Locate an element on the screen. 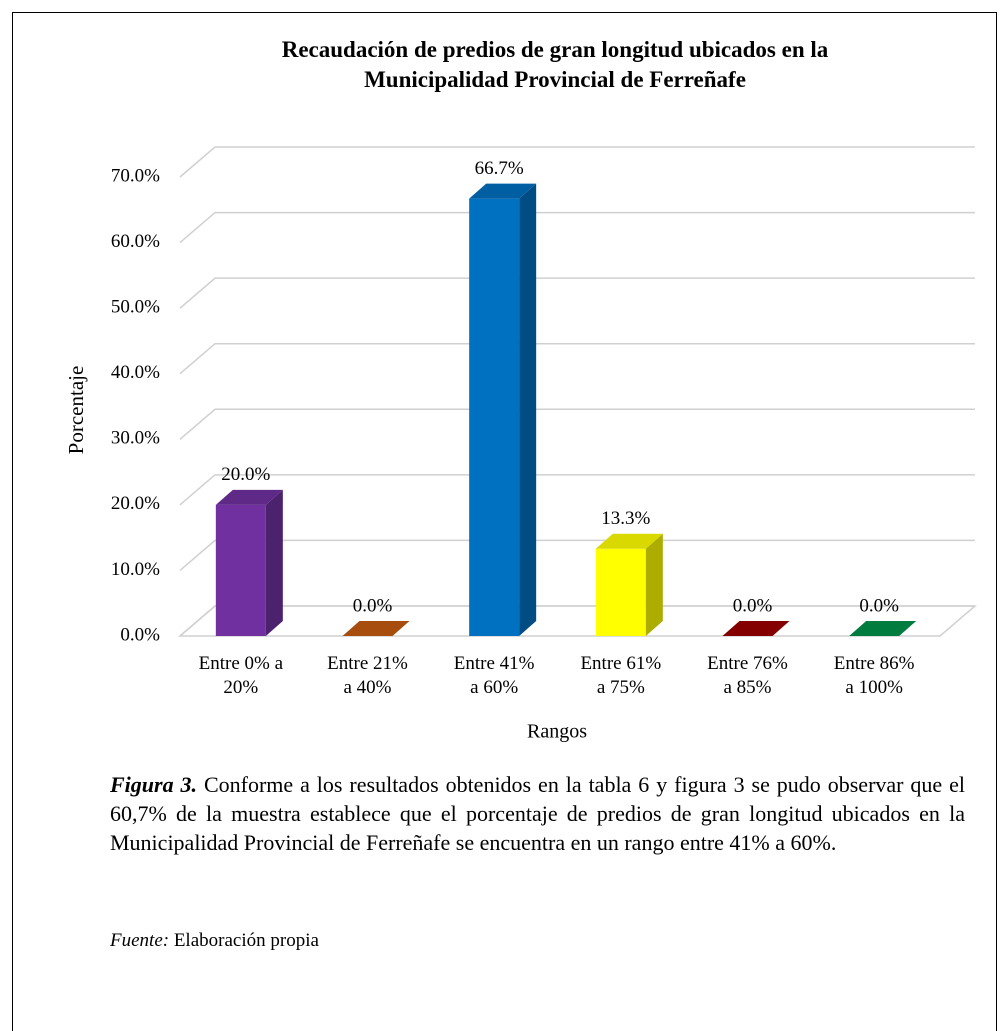 The height and width of the screenshot is (1031, 1008). y-tick-label: 50.0% is located at coordinates (135, 307).